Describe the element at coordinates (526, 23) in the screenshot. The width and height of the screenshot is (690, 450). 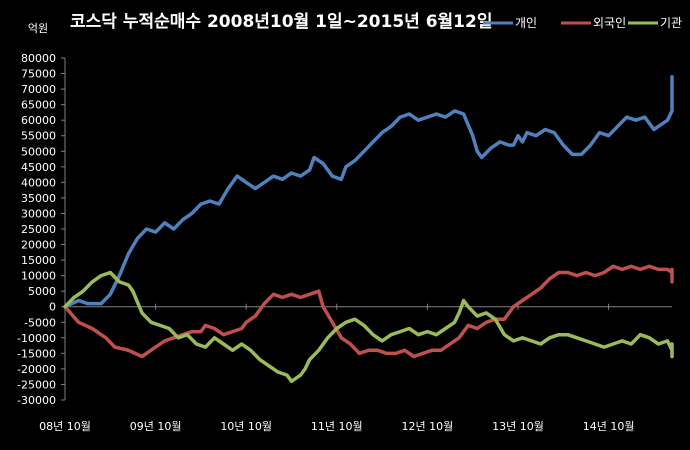
I see `legend-label: 개인` at that location.